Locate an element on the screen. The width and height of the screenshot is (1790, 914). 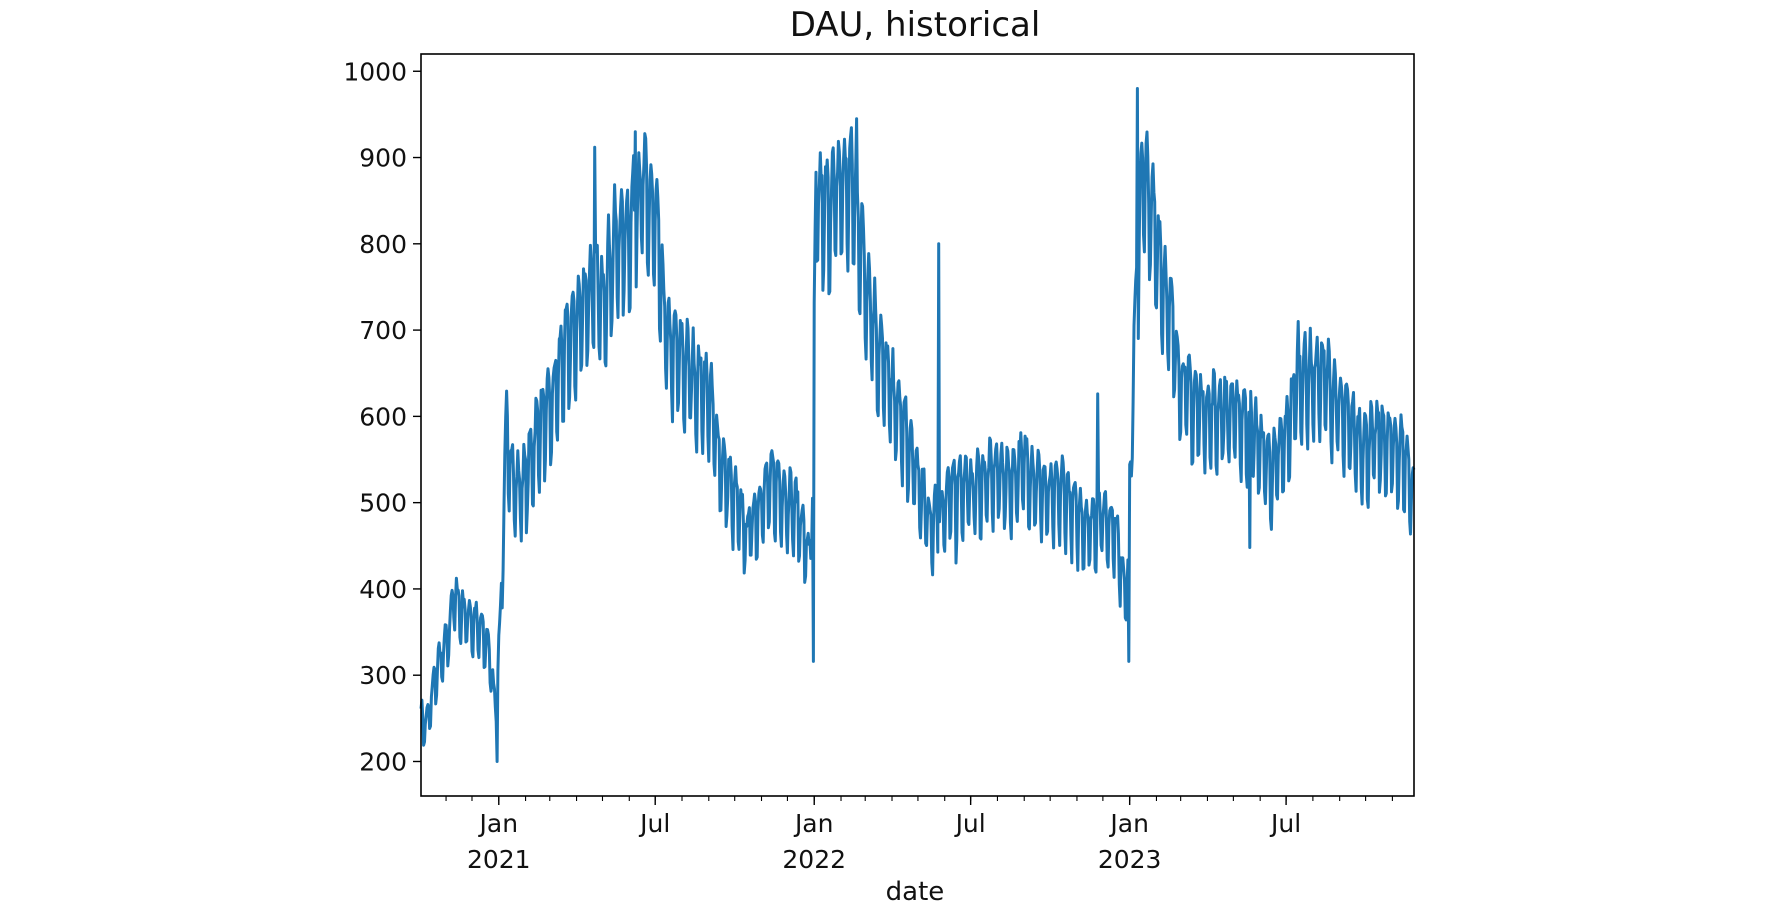
x-tick-sublabel: 2021 is located at coordinates (499, 859).